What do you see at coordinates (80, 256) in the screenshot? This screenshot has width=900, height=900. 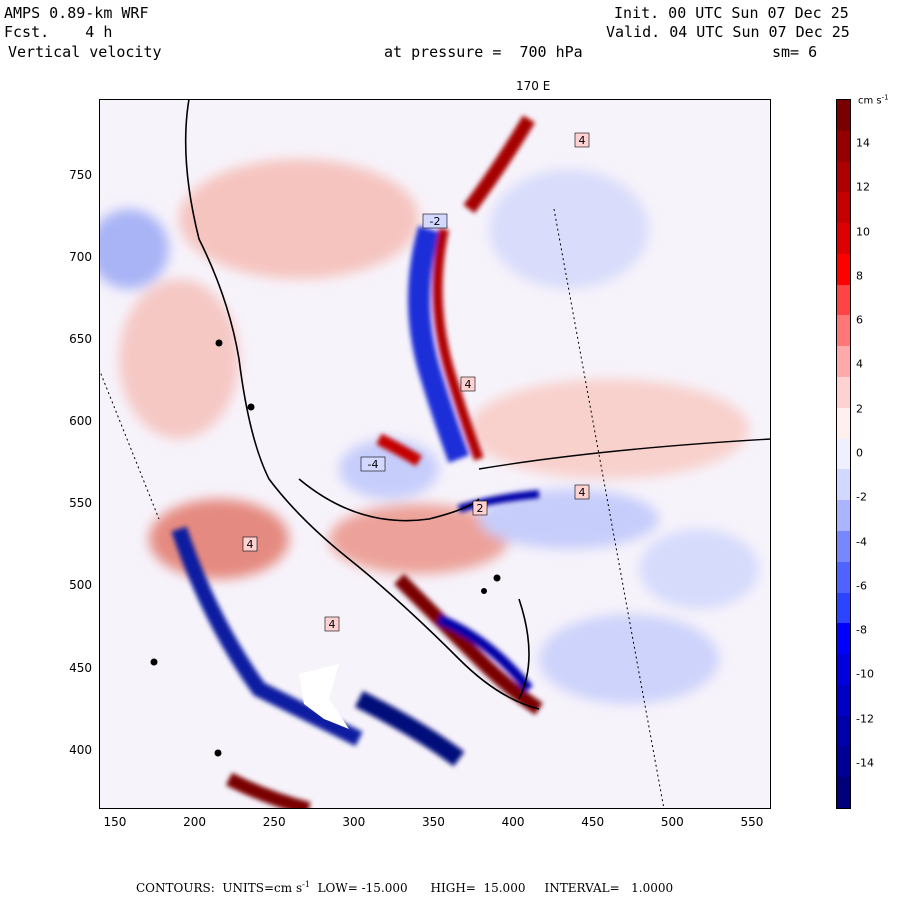 I see `y-tick-label: 700` at bounding box center [80, 256].